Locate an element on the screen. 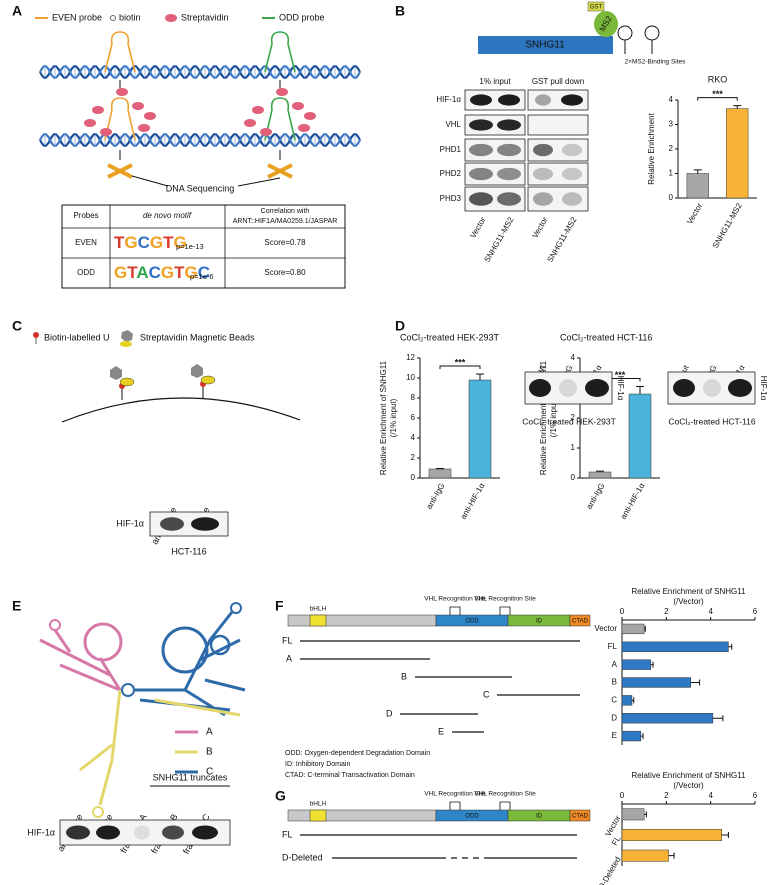  fragment-label: E is located at coordinates (441, 731).